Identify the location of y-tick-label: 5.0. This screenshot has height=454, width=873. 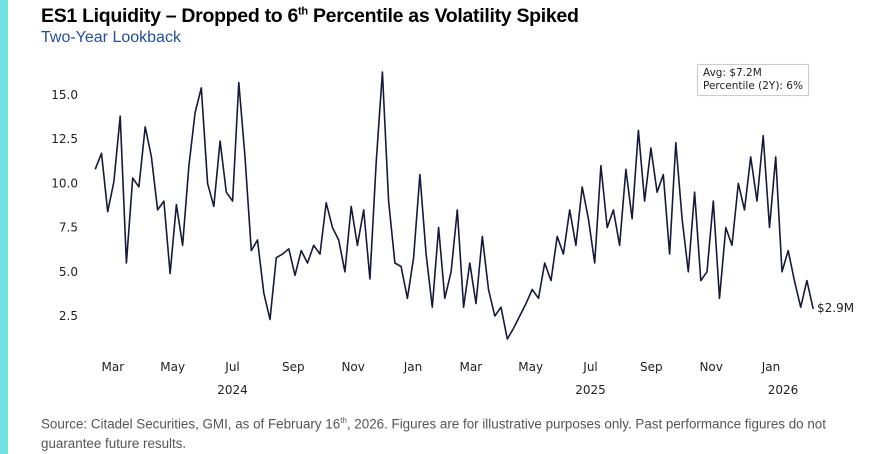
(68, 272).